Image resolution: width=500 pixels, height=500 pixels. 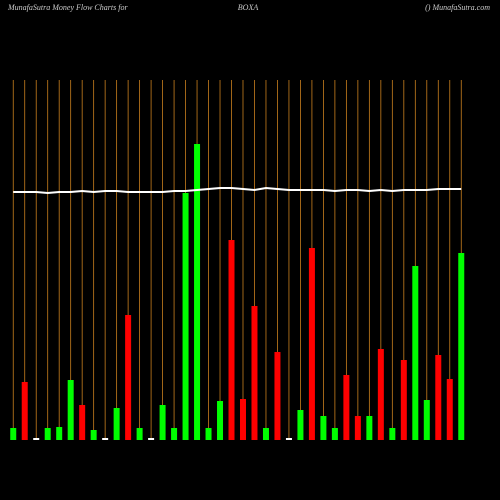 What do you see at coordinates (457, 7) in the screenshot?
I see `source: () MunafaSutra.com` at bounding box center [457, 7].